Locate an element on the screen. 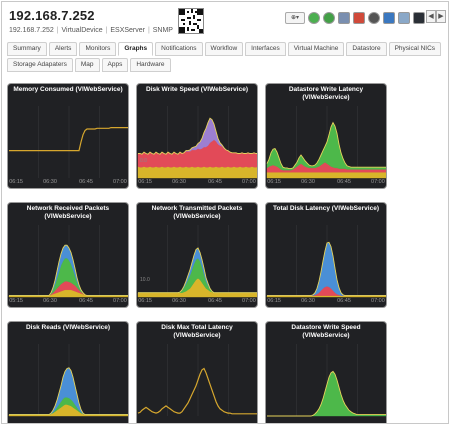  tab-notifications: Notifications is located at coordinates (179, 49).